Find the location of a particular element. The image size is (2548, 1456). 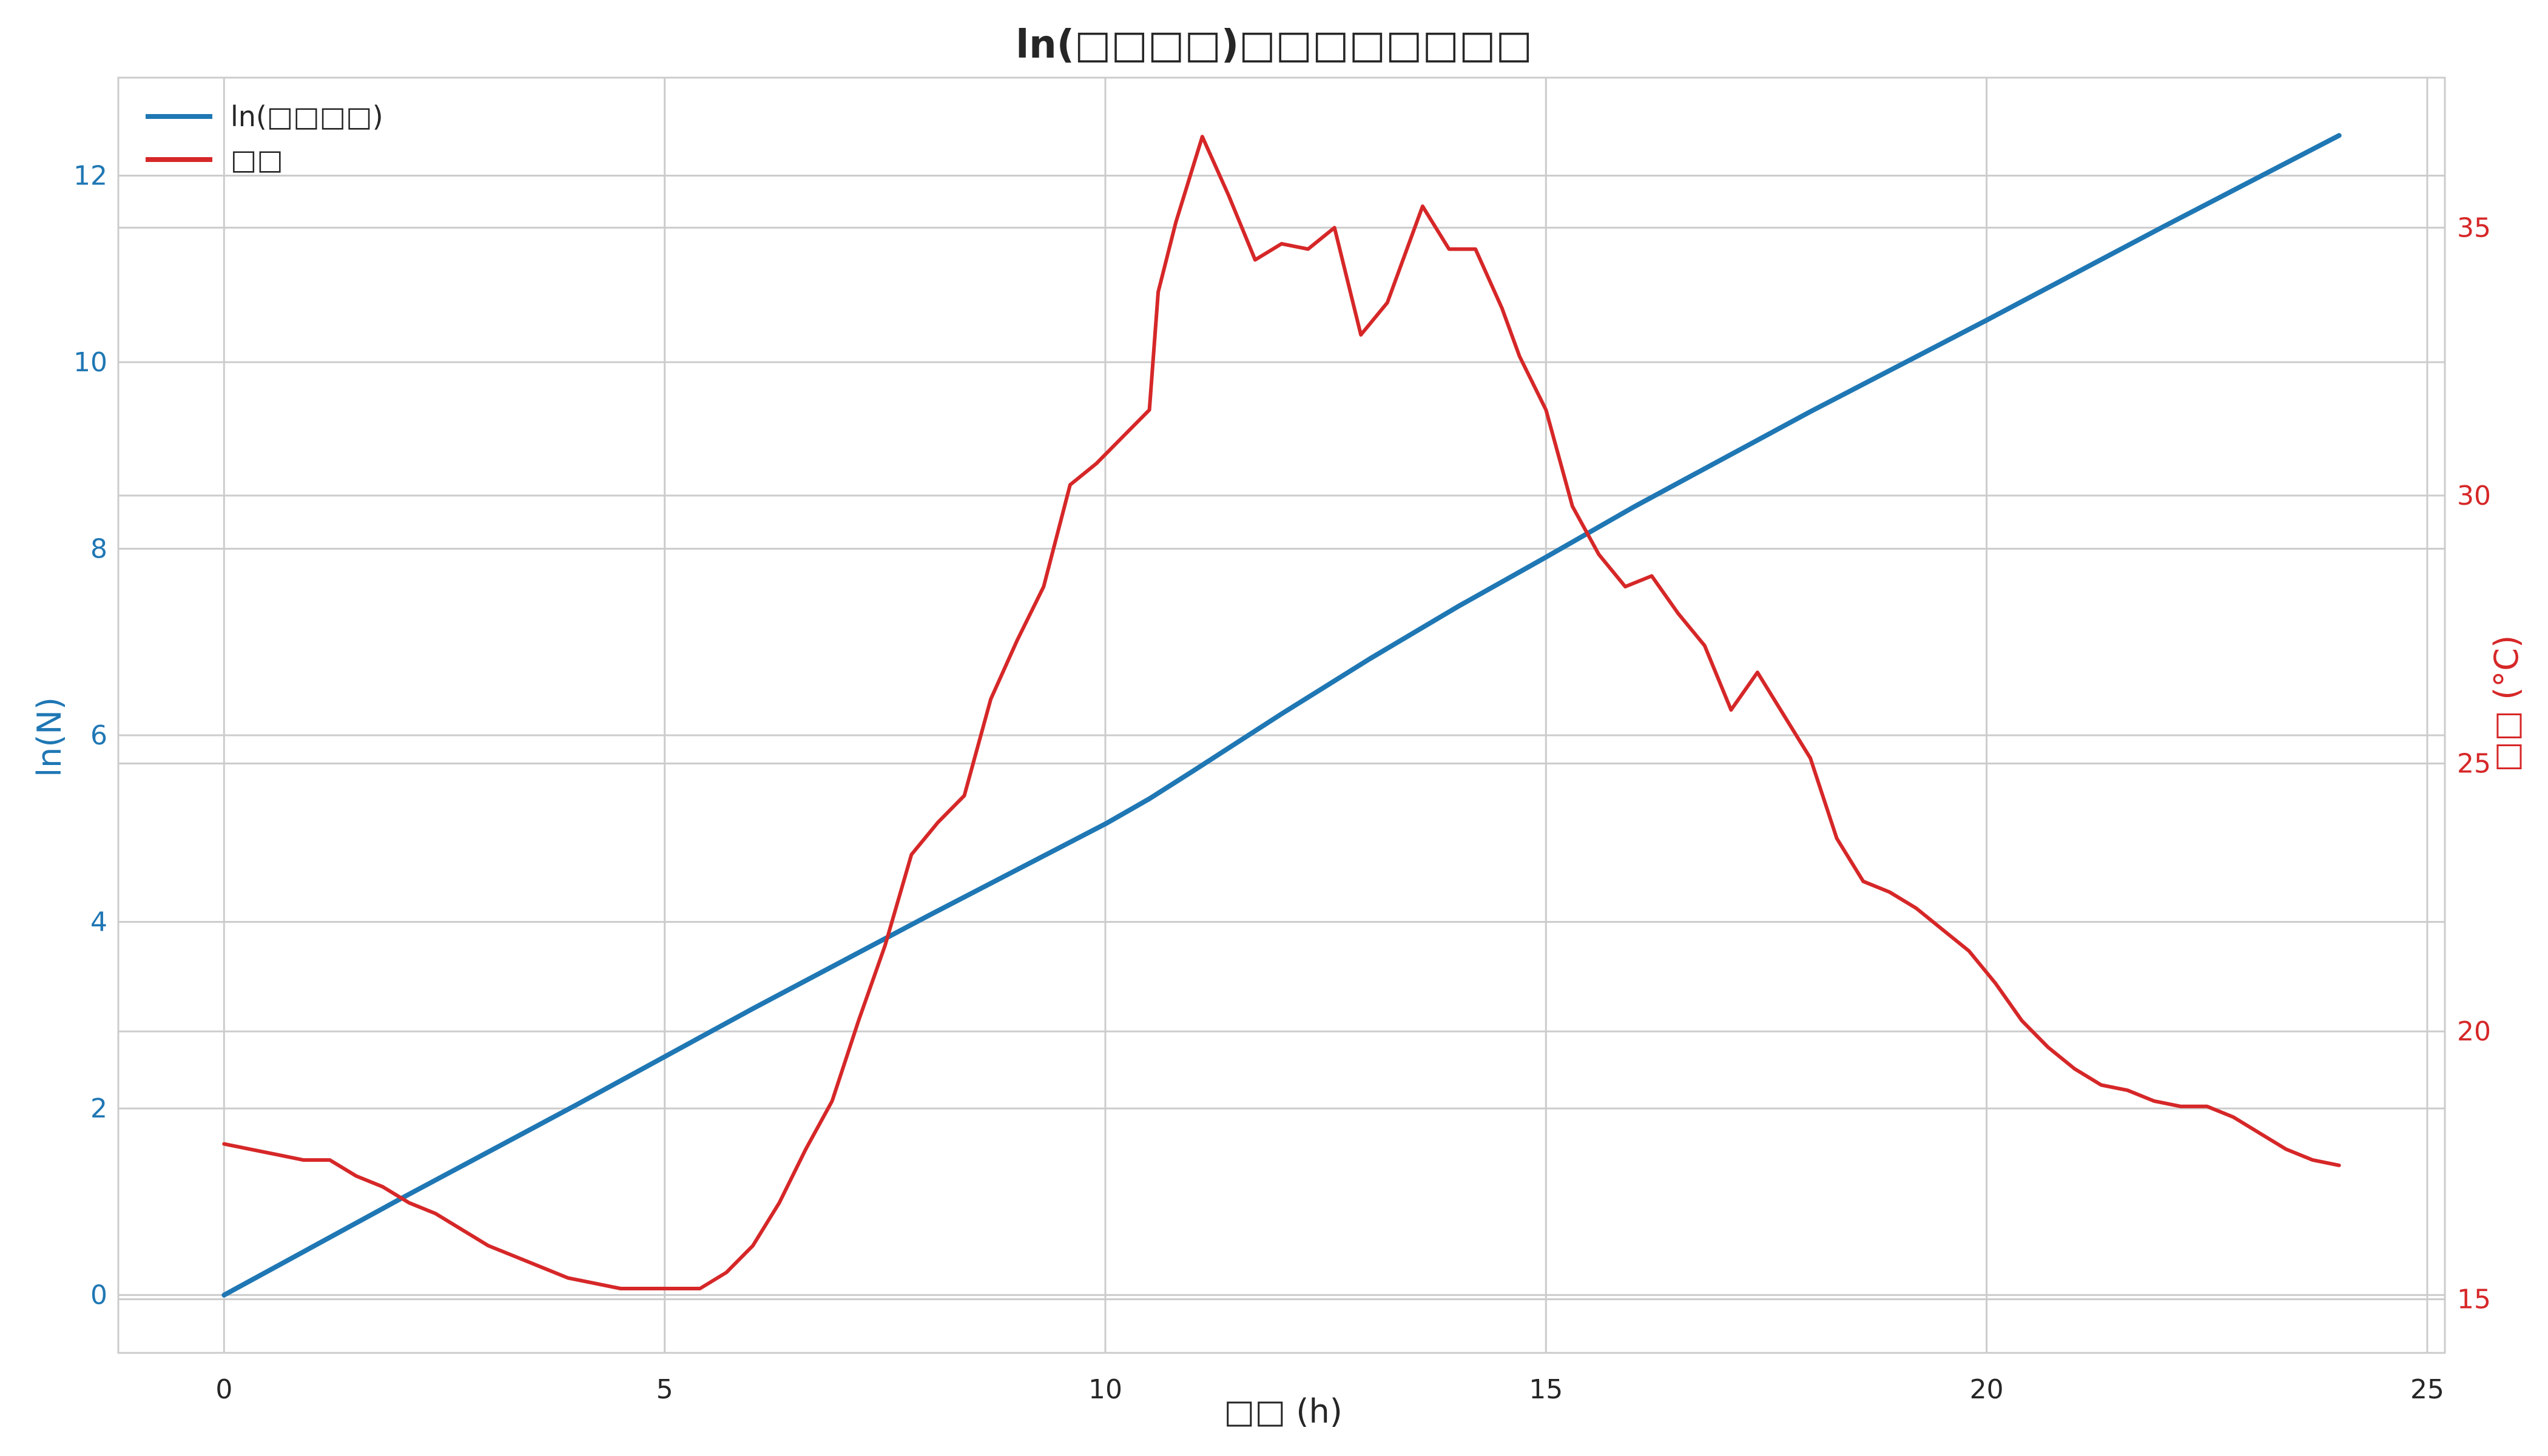

y-left-tick-label: 10 is located at coordinates (90, 362).